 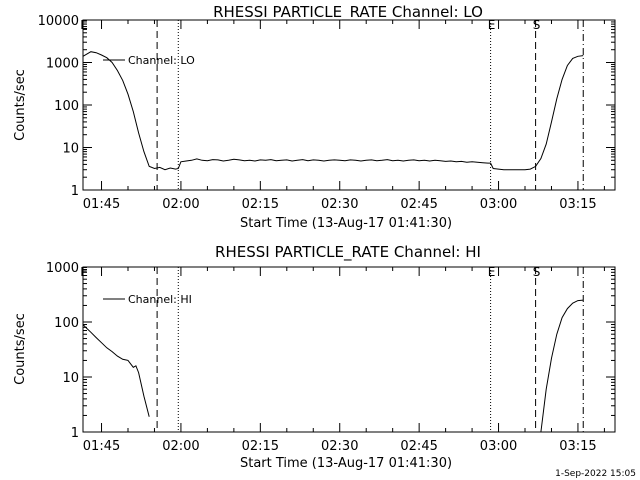 What do you see at coordinates (20, 105) in the screenshot?
I see `panel-lo-ylabel: Counts/sec` at bounding box center [20, 105].